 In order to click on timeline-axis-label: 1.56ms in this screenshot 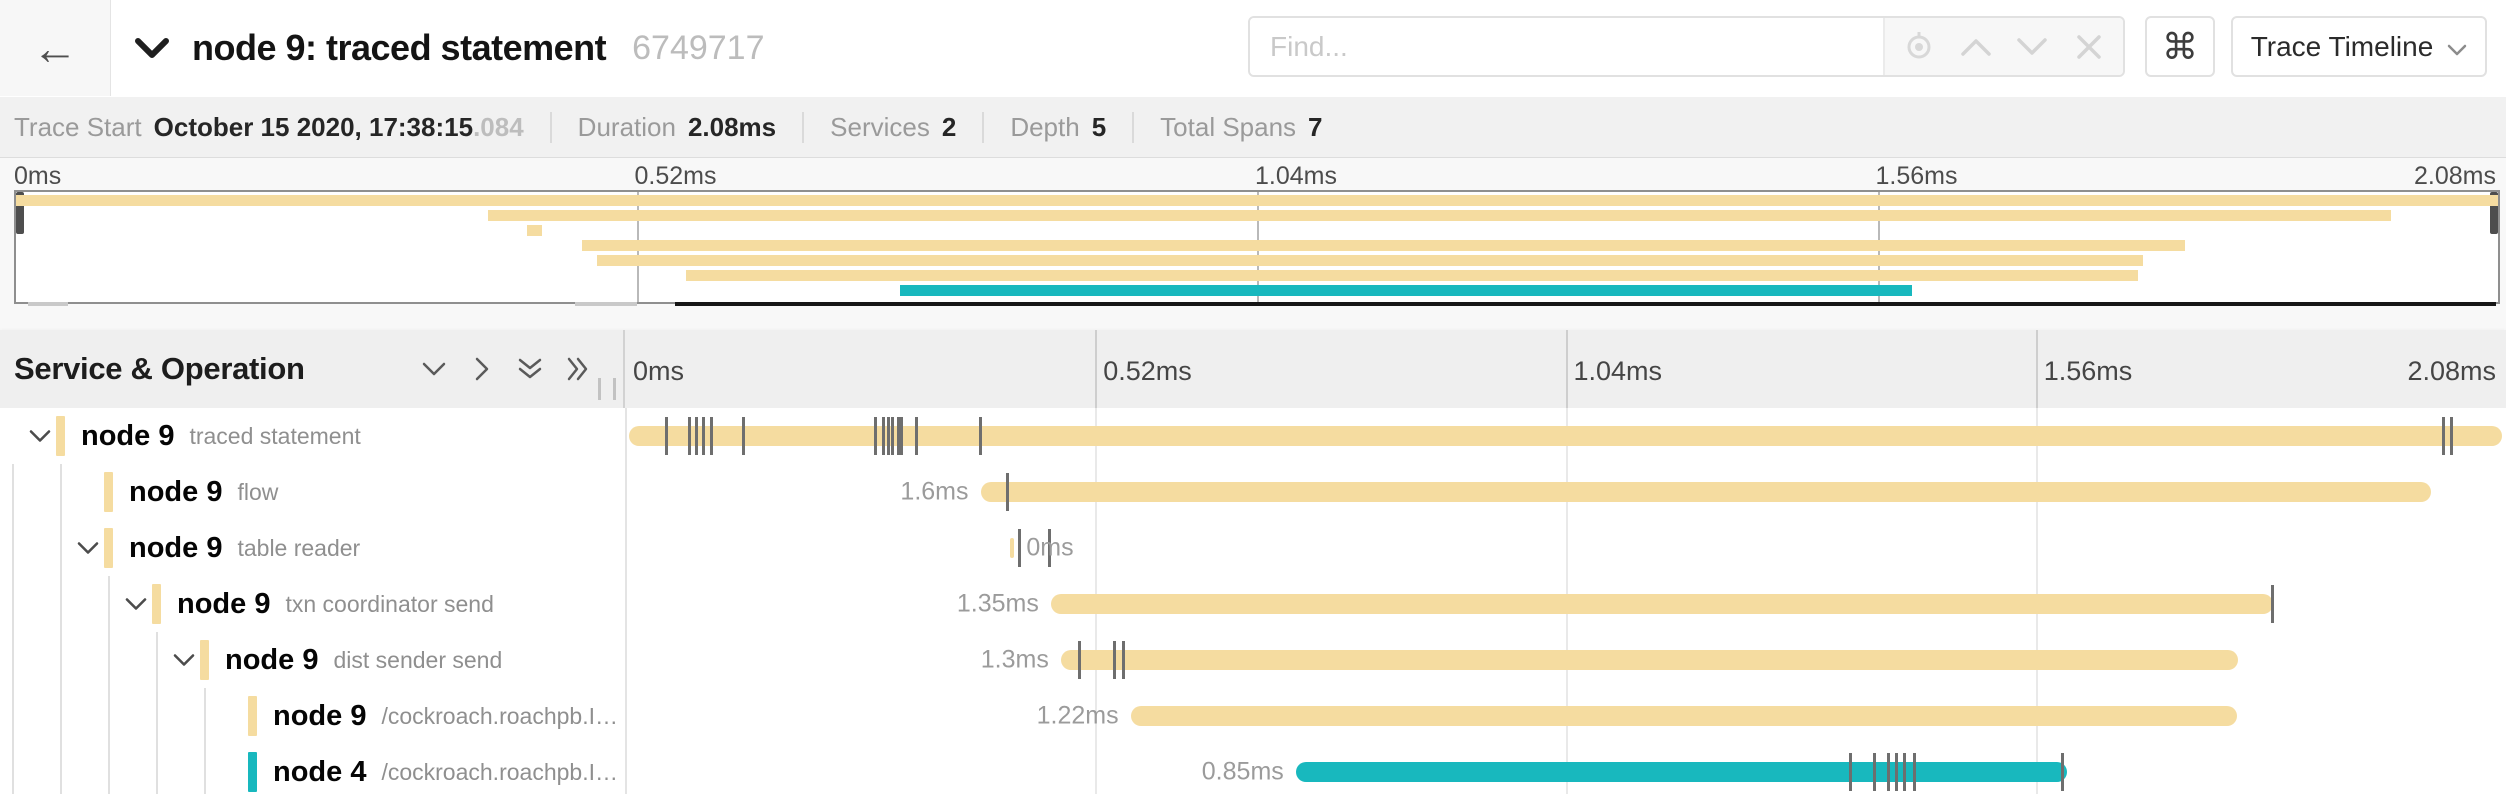, I will do `click(2088, 371)`.